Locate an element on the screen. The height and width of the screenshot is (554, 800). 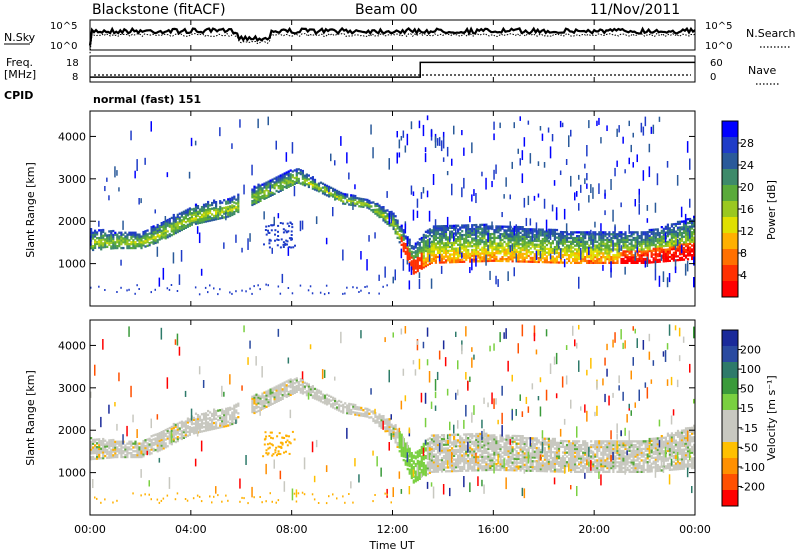
colorbar-tick-label: 20 is located at coordinates (747, 187).